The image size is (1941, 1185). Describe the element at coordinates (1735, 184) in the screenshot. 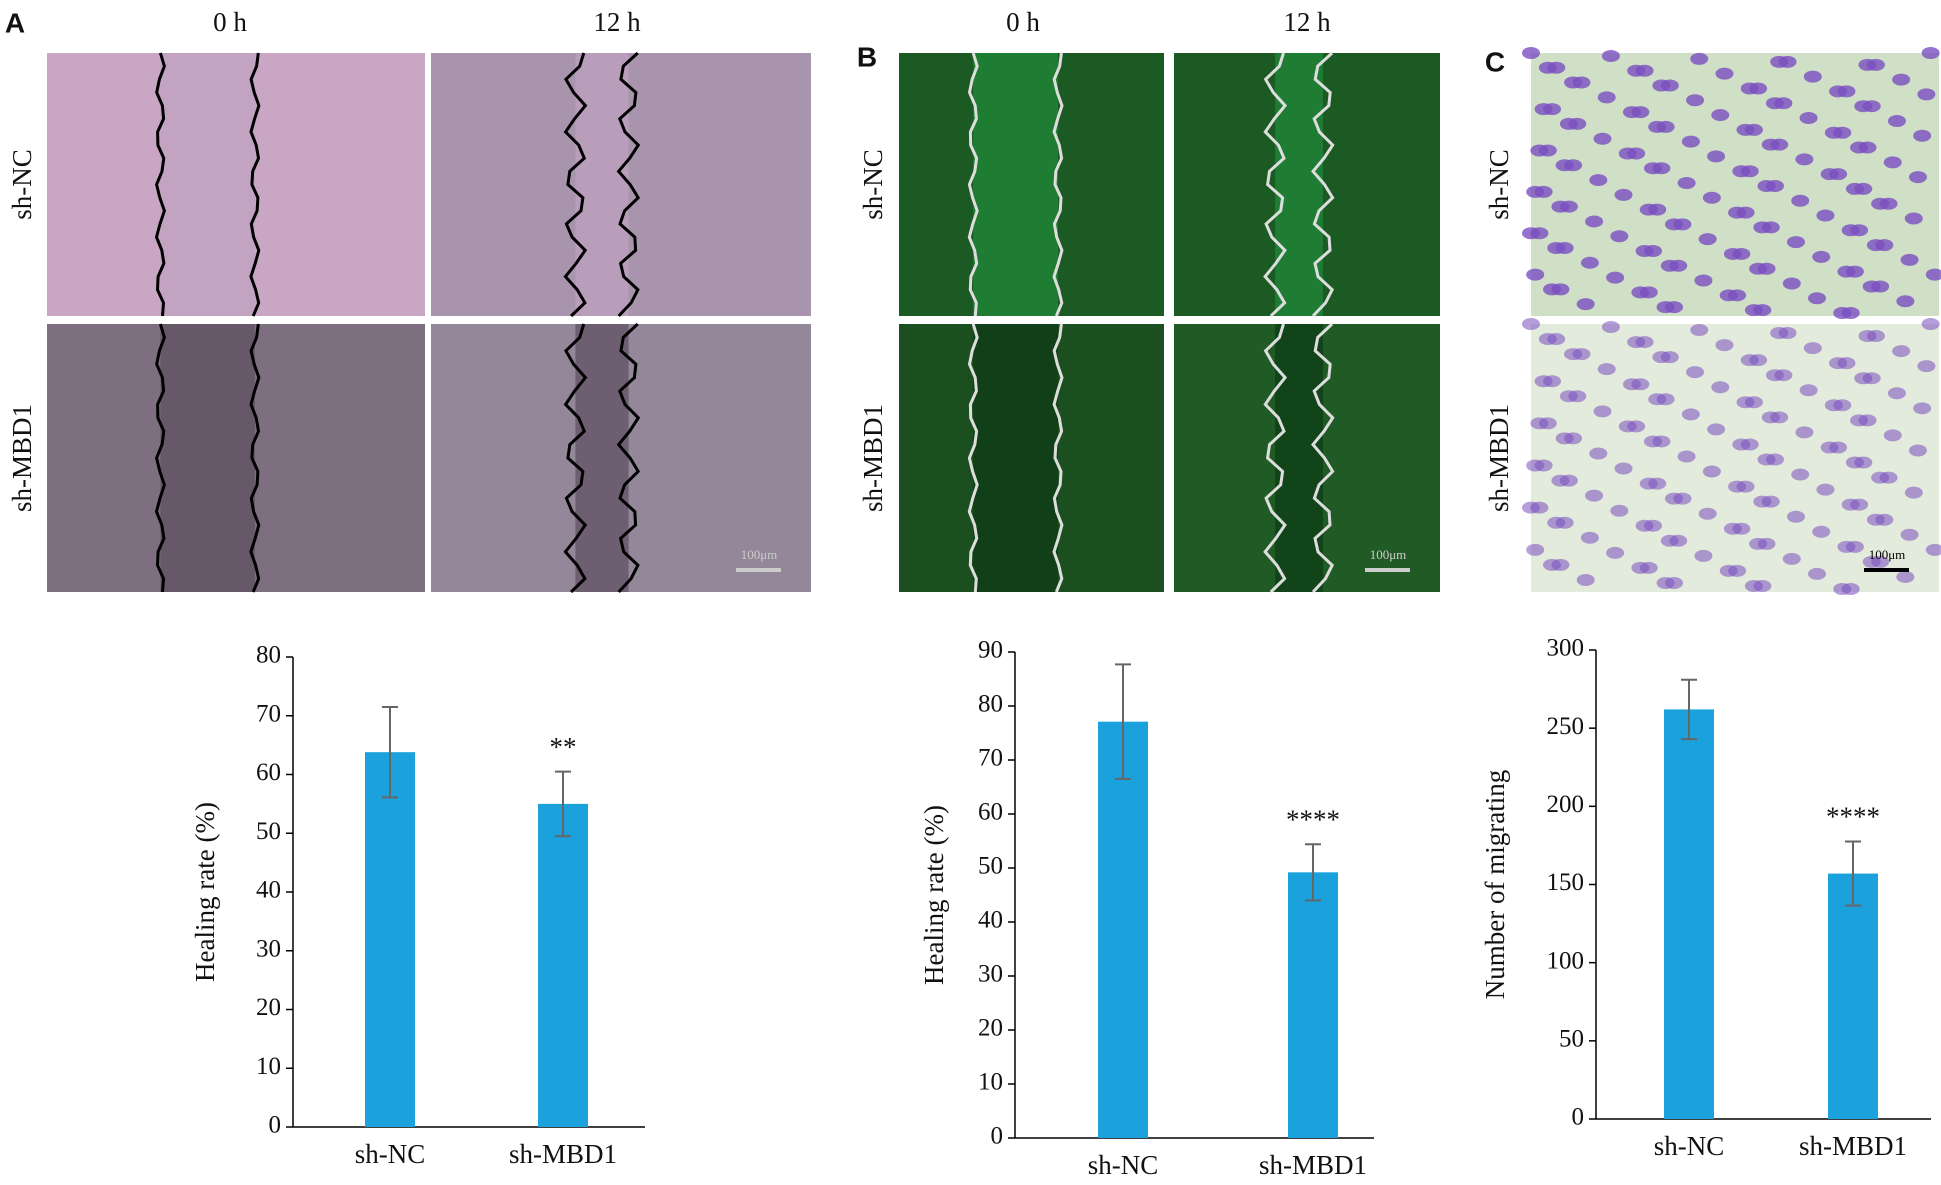

I see `micrograph` at that location.